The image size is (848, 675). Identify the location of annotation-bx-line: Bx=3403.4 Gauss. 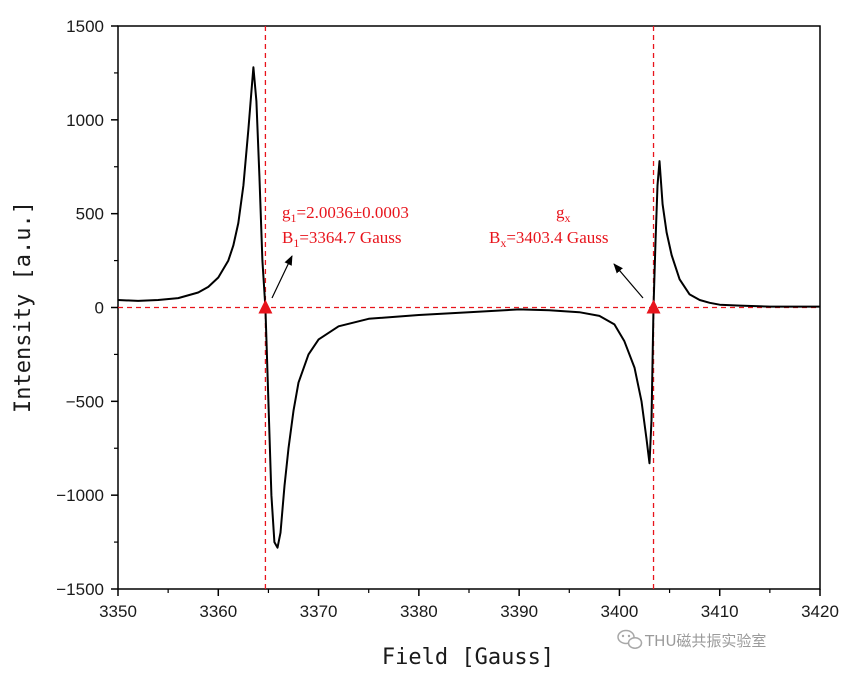
(549, 239).